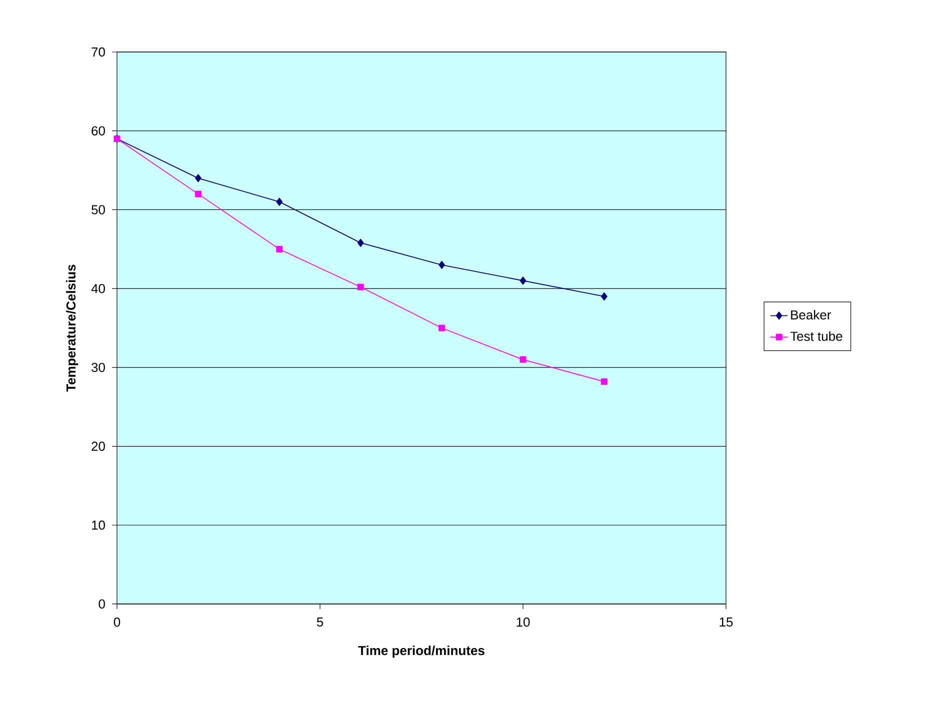 This screenshot has height=717, width=927. I want to click on legend-label: Test tube, so click(816, 336).